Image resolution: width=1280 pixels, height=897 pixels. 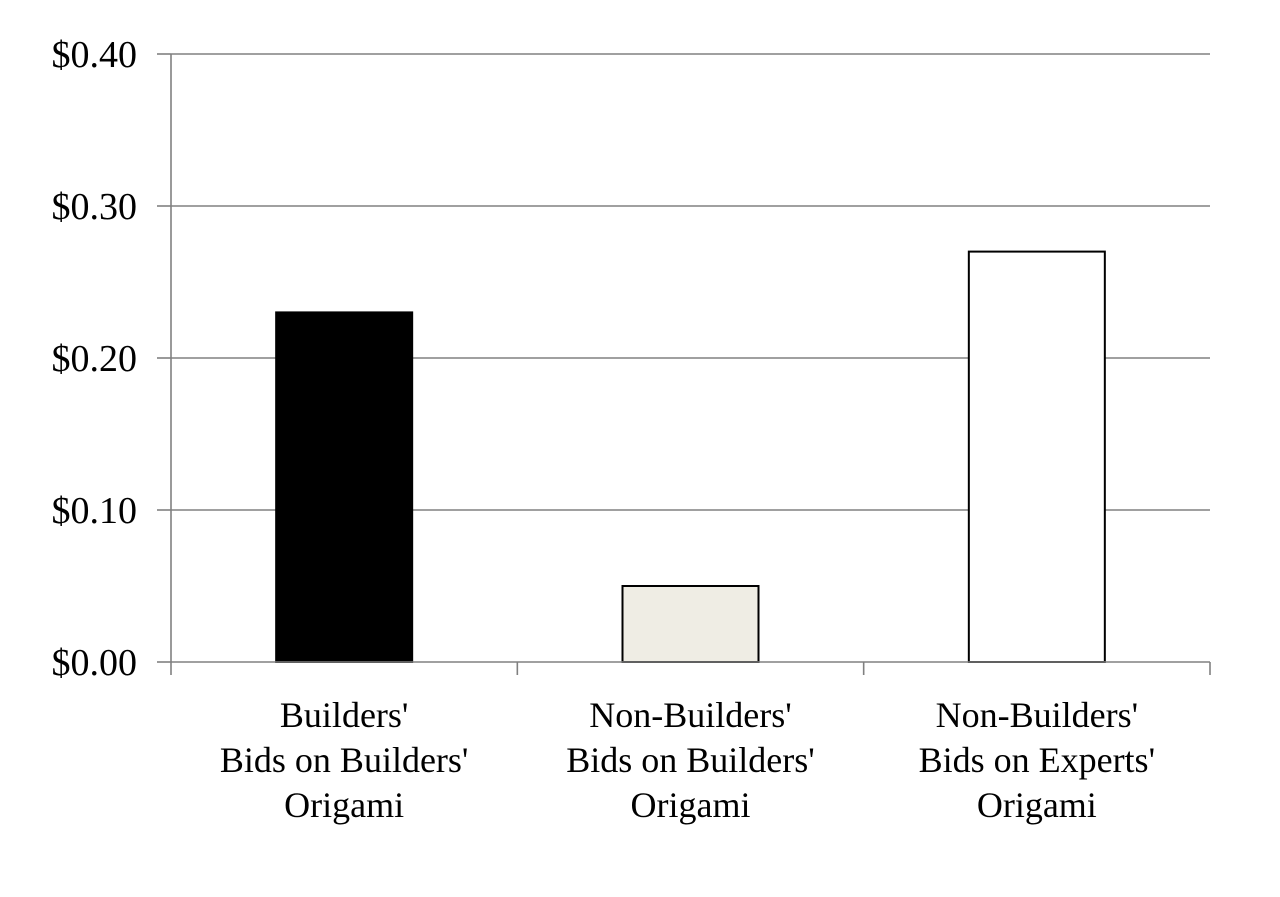 I want to click on y-axis-tick-labels: $0.00 $0.10 $0.20 $0.30 $0.40, so click(x=95, y=359).